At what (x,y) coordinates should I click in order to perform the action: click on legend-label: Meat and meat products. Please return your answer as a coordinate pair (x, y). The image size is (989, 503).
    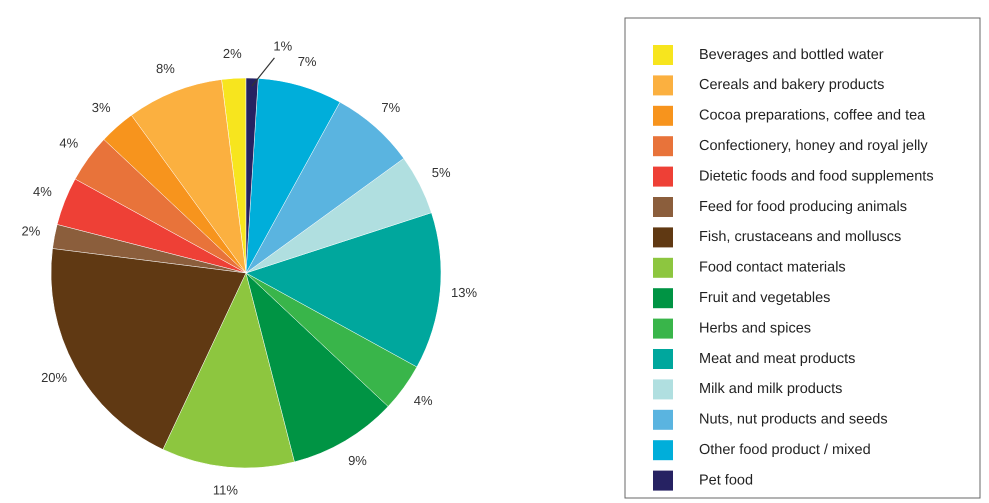
    Looking at the image, I should click on (777, 358).